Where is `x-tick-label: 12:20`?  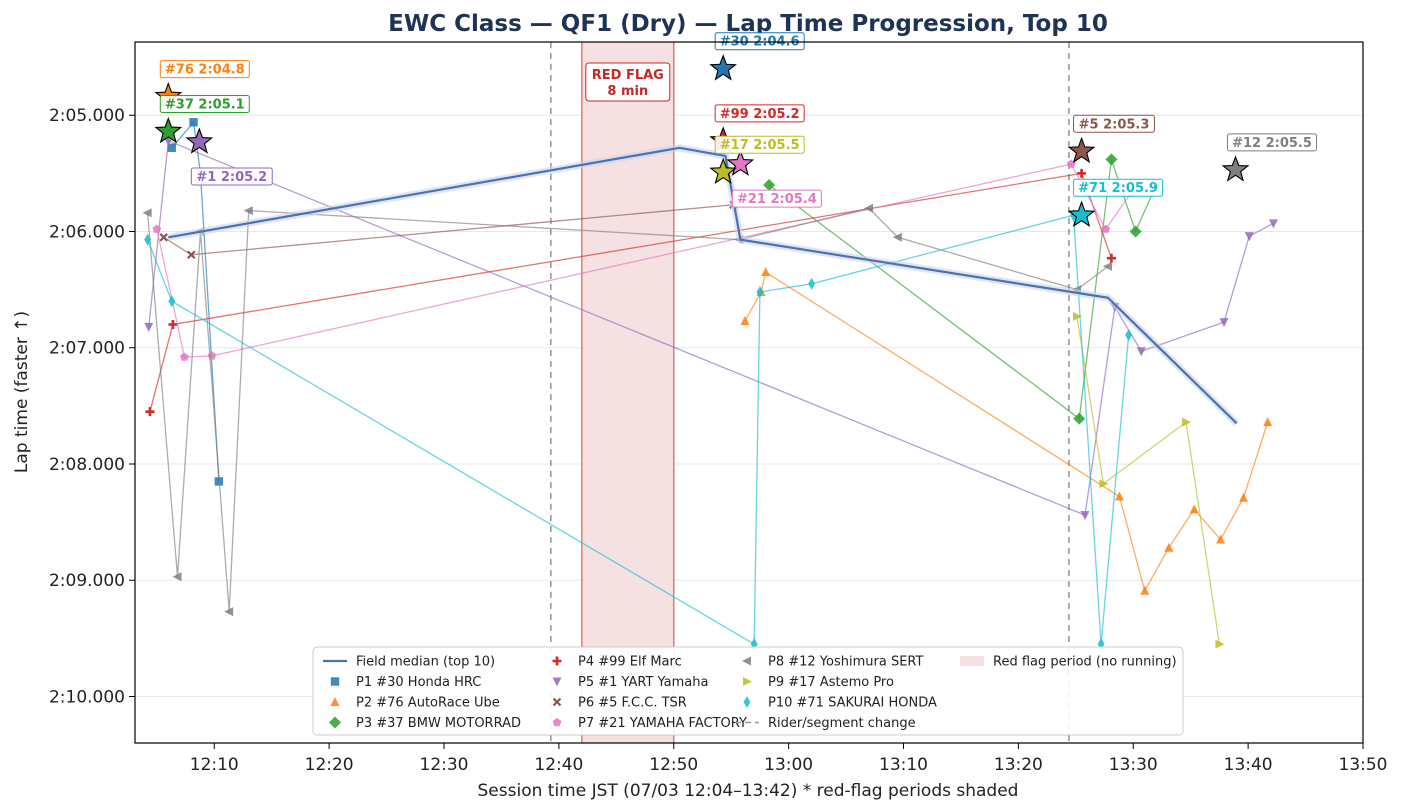
x-tick-label: 12:20 is located at coordinates (329, 765).